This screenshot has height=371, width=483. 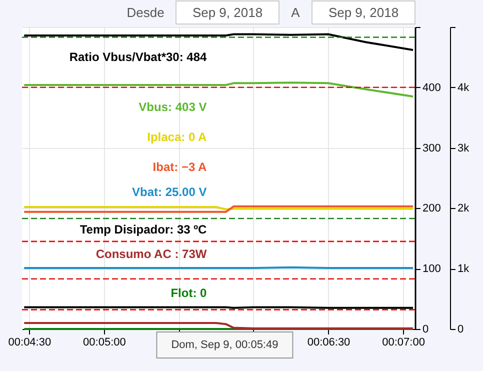 What do you see at coordinates (431, 148) in the screenshot?
I see `y-tick-label: 300` at bounding box center [431, 148].